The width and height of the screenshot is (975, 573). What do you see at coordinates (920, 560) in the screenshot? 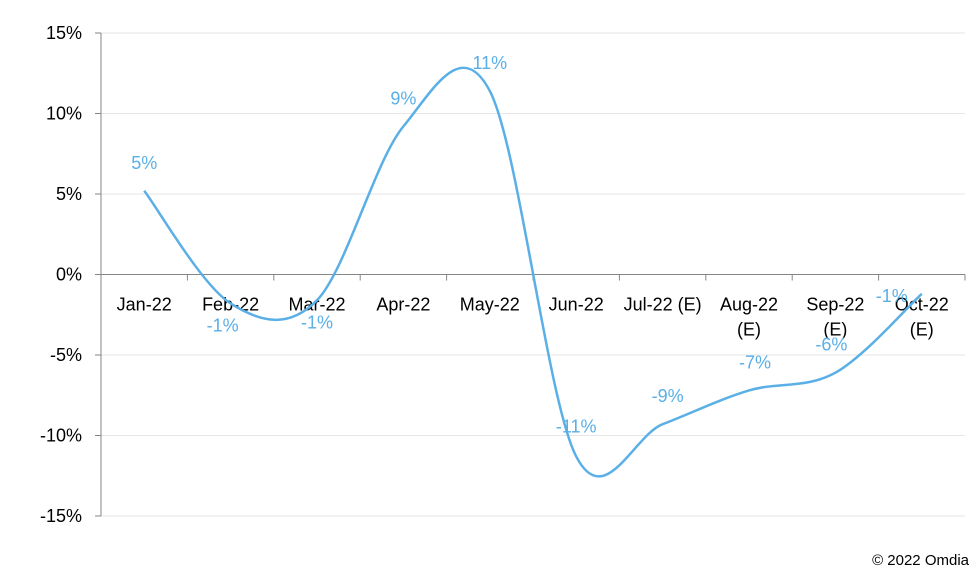
I see `copyright-note: © 2022 Omdia` at bounding box center [920, 560].